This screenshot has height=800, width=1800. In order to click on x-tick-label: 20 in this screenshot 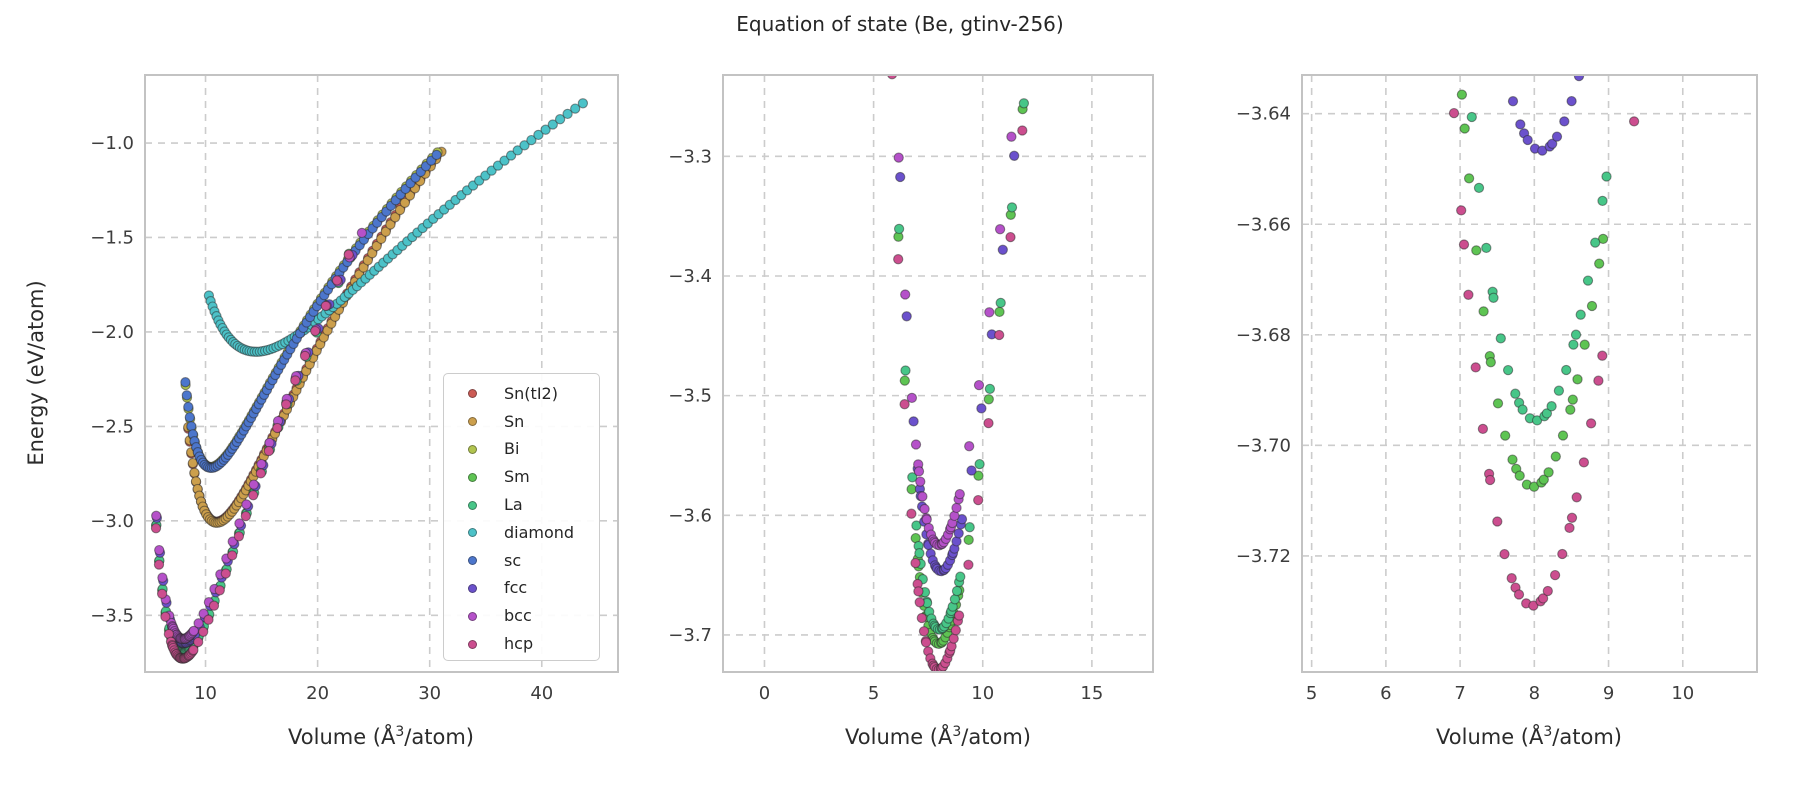, I will do `click(317, 693)`.